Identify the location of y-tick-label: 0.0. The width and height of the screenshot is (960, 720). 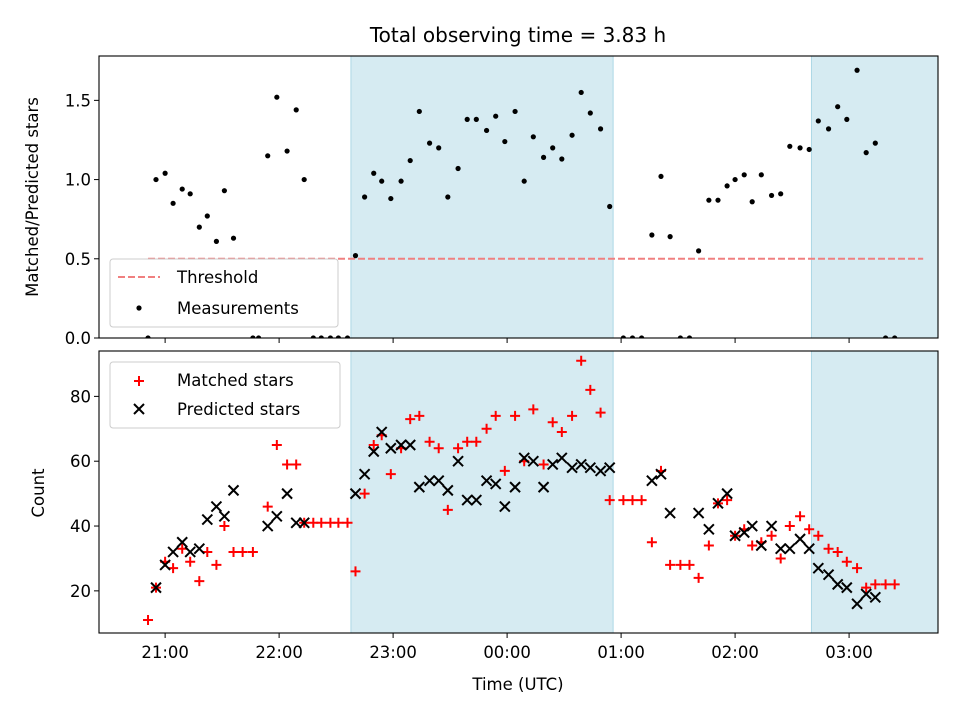
(78, 338).